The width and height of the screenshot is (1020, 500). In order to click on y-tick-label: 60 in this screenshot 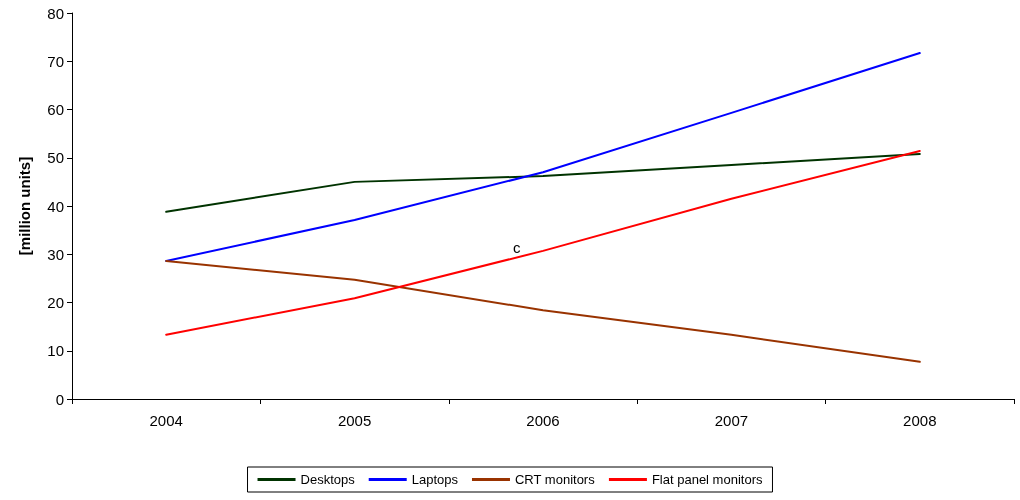, I will do `click(55, 109)`.